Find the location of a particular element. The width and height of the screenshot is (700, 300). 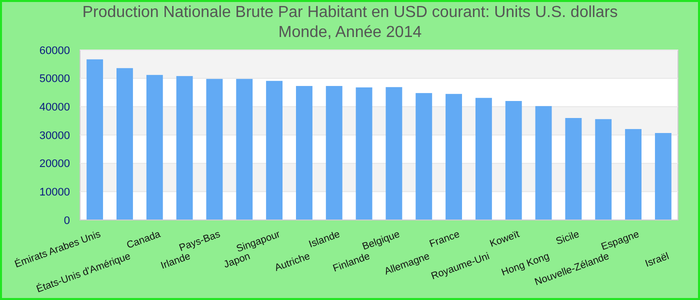

x-tick-label: Israël is located at coordinates (657, 260).